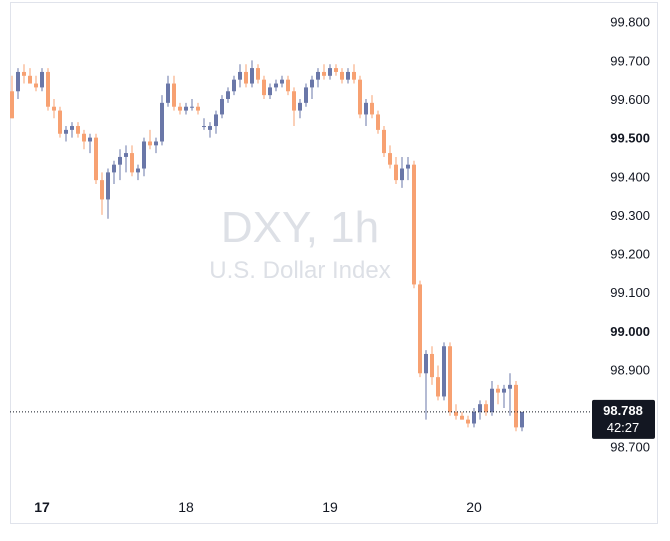 Image resolution: width=670 pixels, height=541 pixels. What do you see at coordinates (630, 254) in the screenshot?
I see `y-tick-label: 99.200` at bounding box center [630, 254].